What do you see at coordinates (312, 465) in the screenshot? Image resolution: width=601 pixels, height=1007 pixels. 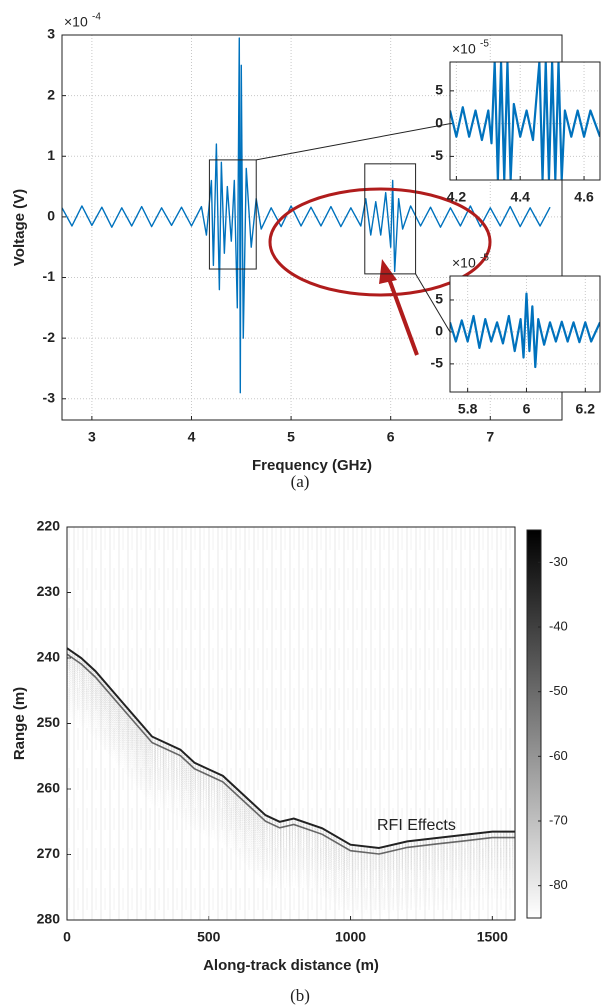 I see `x-axis-label: Frequency (GHz)` at bounding box center [312, 465].